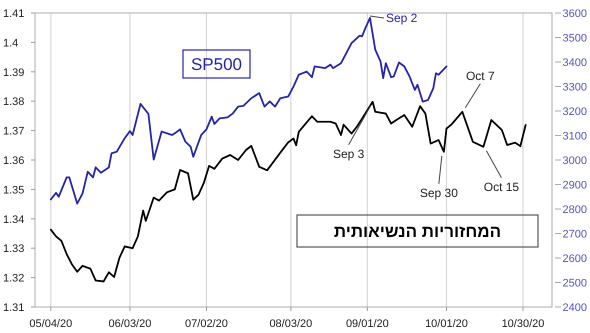  Describe the element at coordinates (574, 63) in the screenshot. I see `y2-tick-label: 3400` at that location.